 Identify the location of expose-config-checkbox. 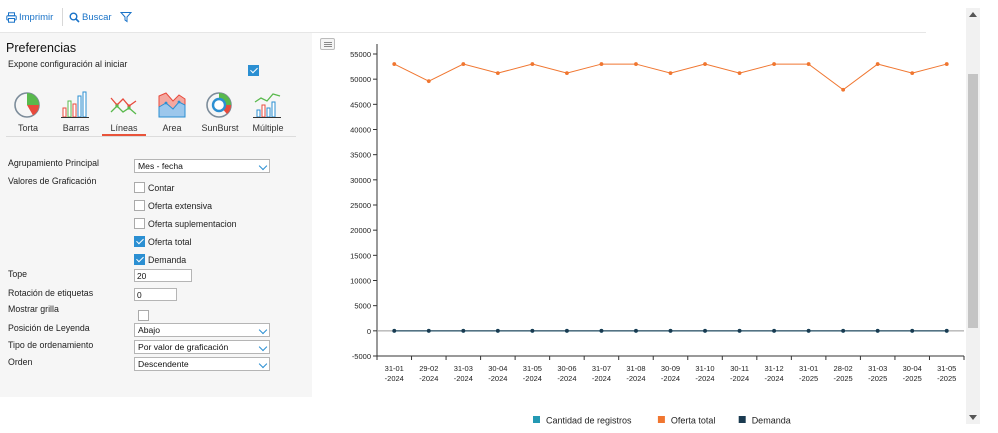
(253, 70).